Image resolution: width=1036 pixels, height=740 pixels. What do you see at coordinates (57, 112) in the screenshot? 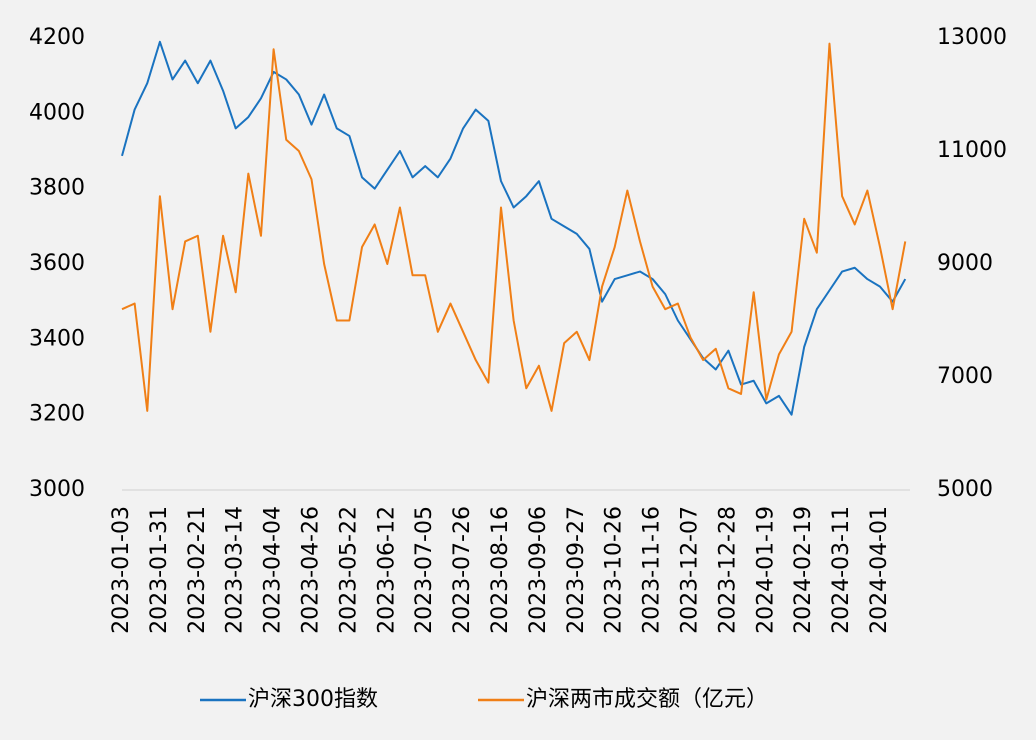
I see `y-tick-label: 4000` at bounding box center [57, 112].